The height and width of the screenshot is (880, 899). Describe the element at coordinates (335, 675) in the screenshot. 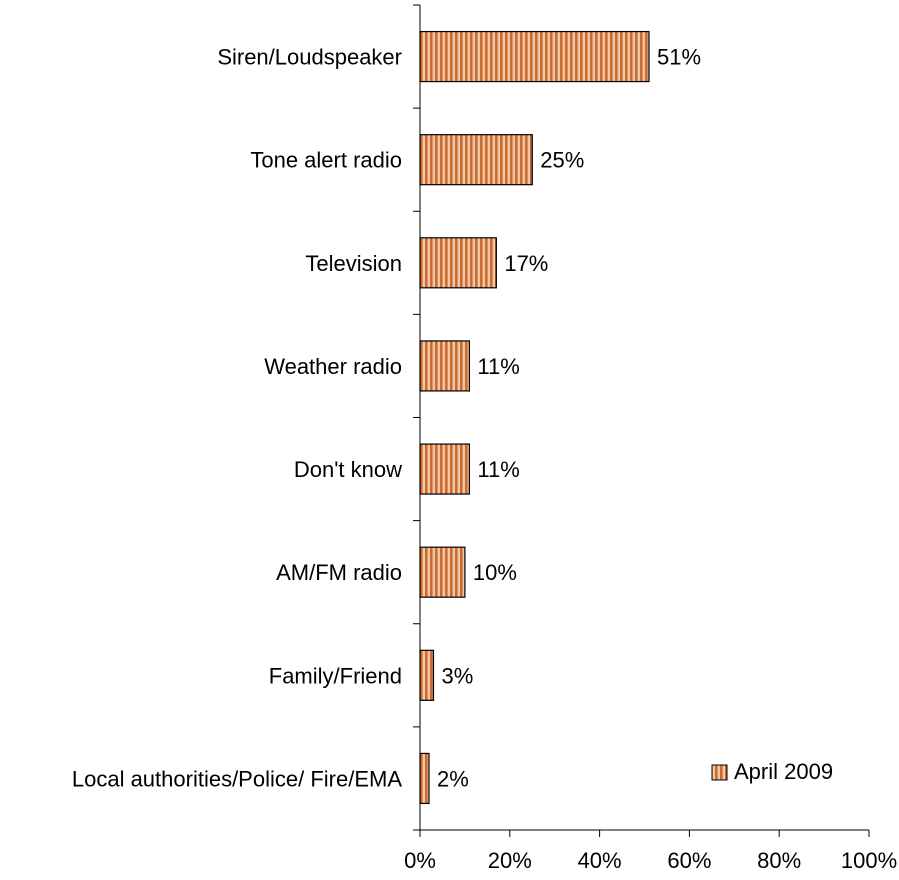

I see `category-label: Family/Friend` at that location.